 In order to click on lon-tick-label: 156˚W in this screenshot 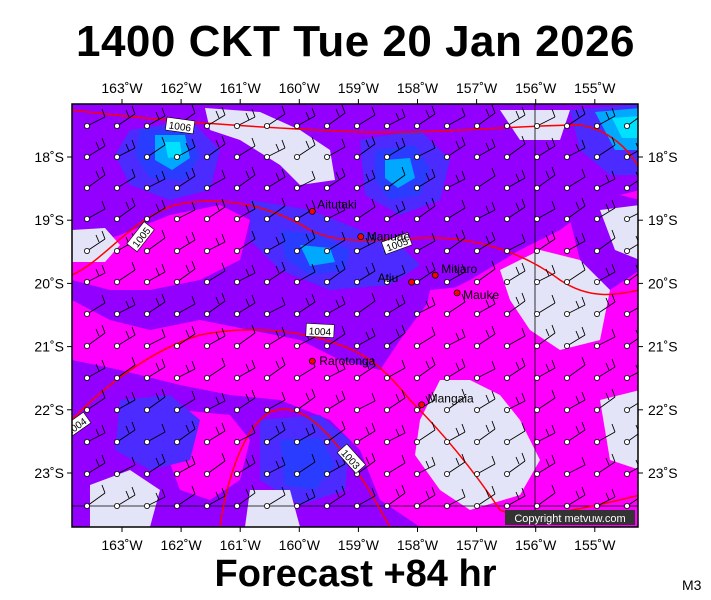, I will do `click(536, 88)`.